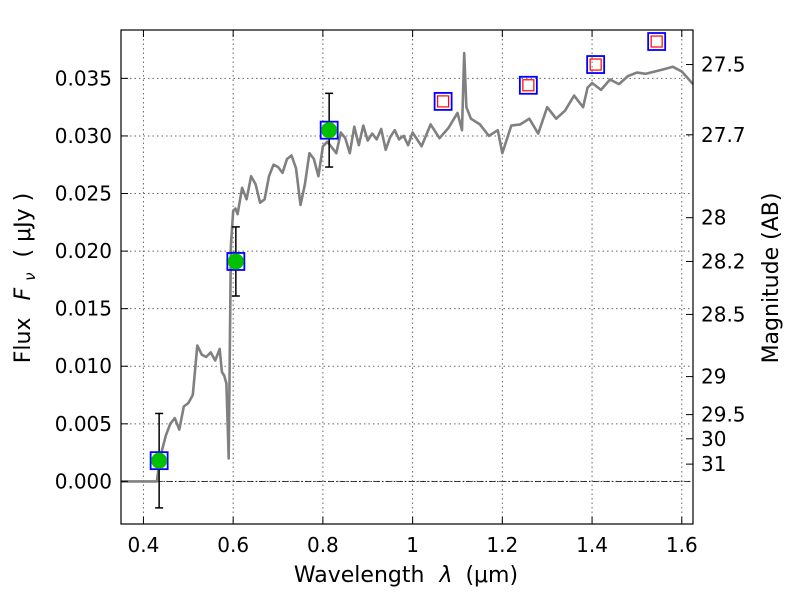 This screenshot has height=600, width=800. I want to click on y-tick-label: 0.000, so click(83, 481).